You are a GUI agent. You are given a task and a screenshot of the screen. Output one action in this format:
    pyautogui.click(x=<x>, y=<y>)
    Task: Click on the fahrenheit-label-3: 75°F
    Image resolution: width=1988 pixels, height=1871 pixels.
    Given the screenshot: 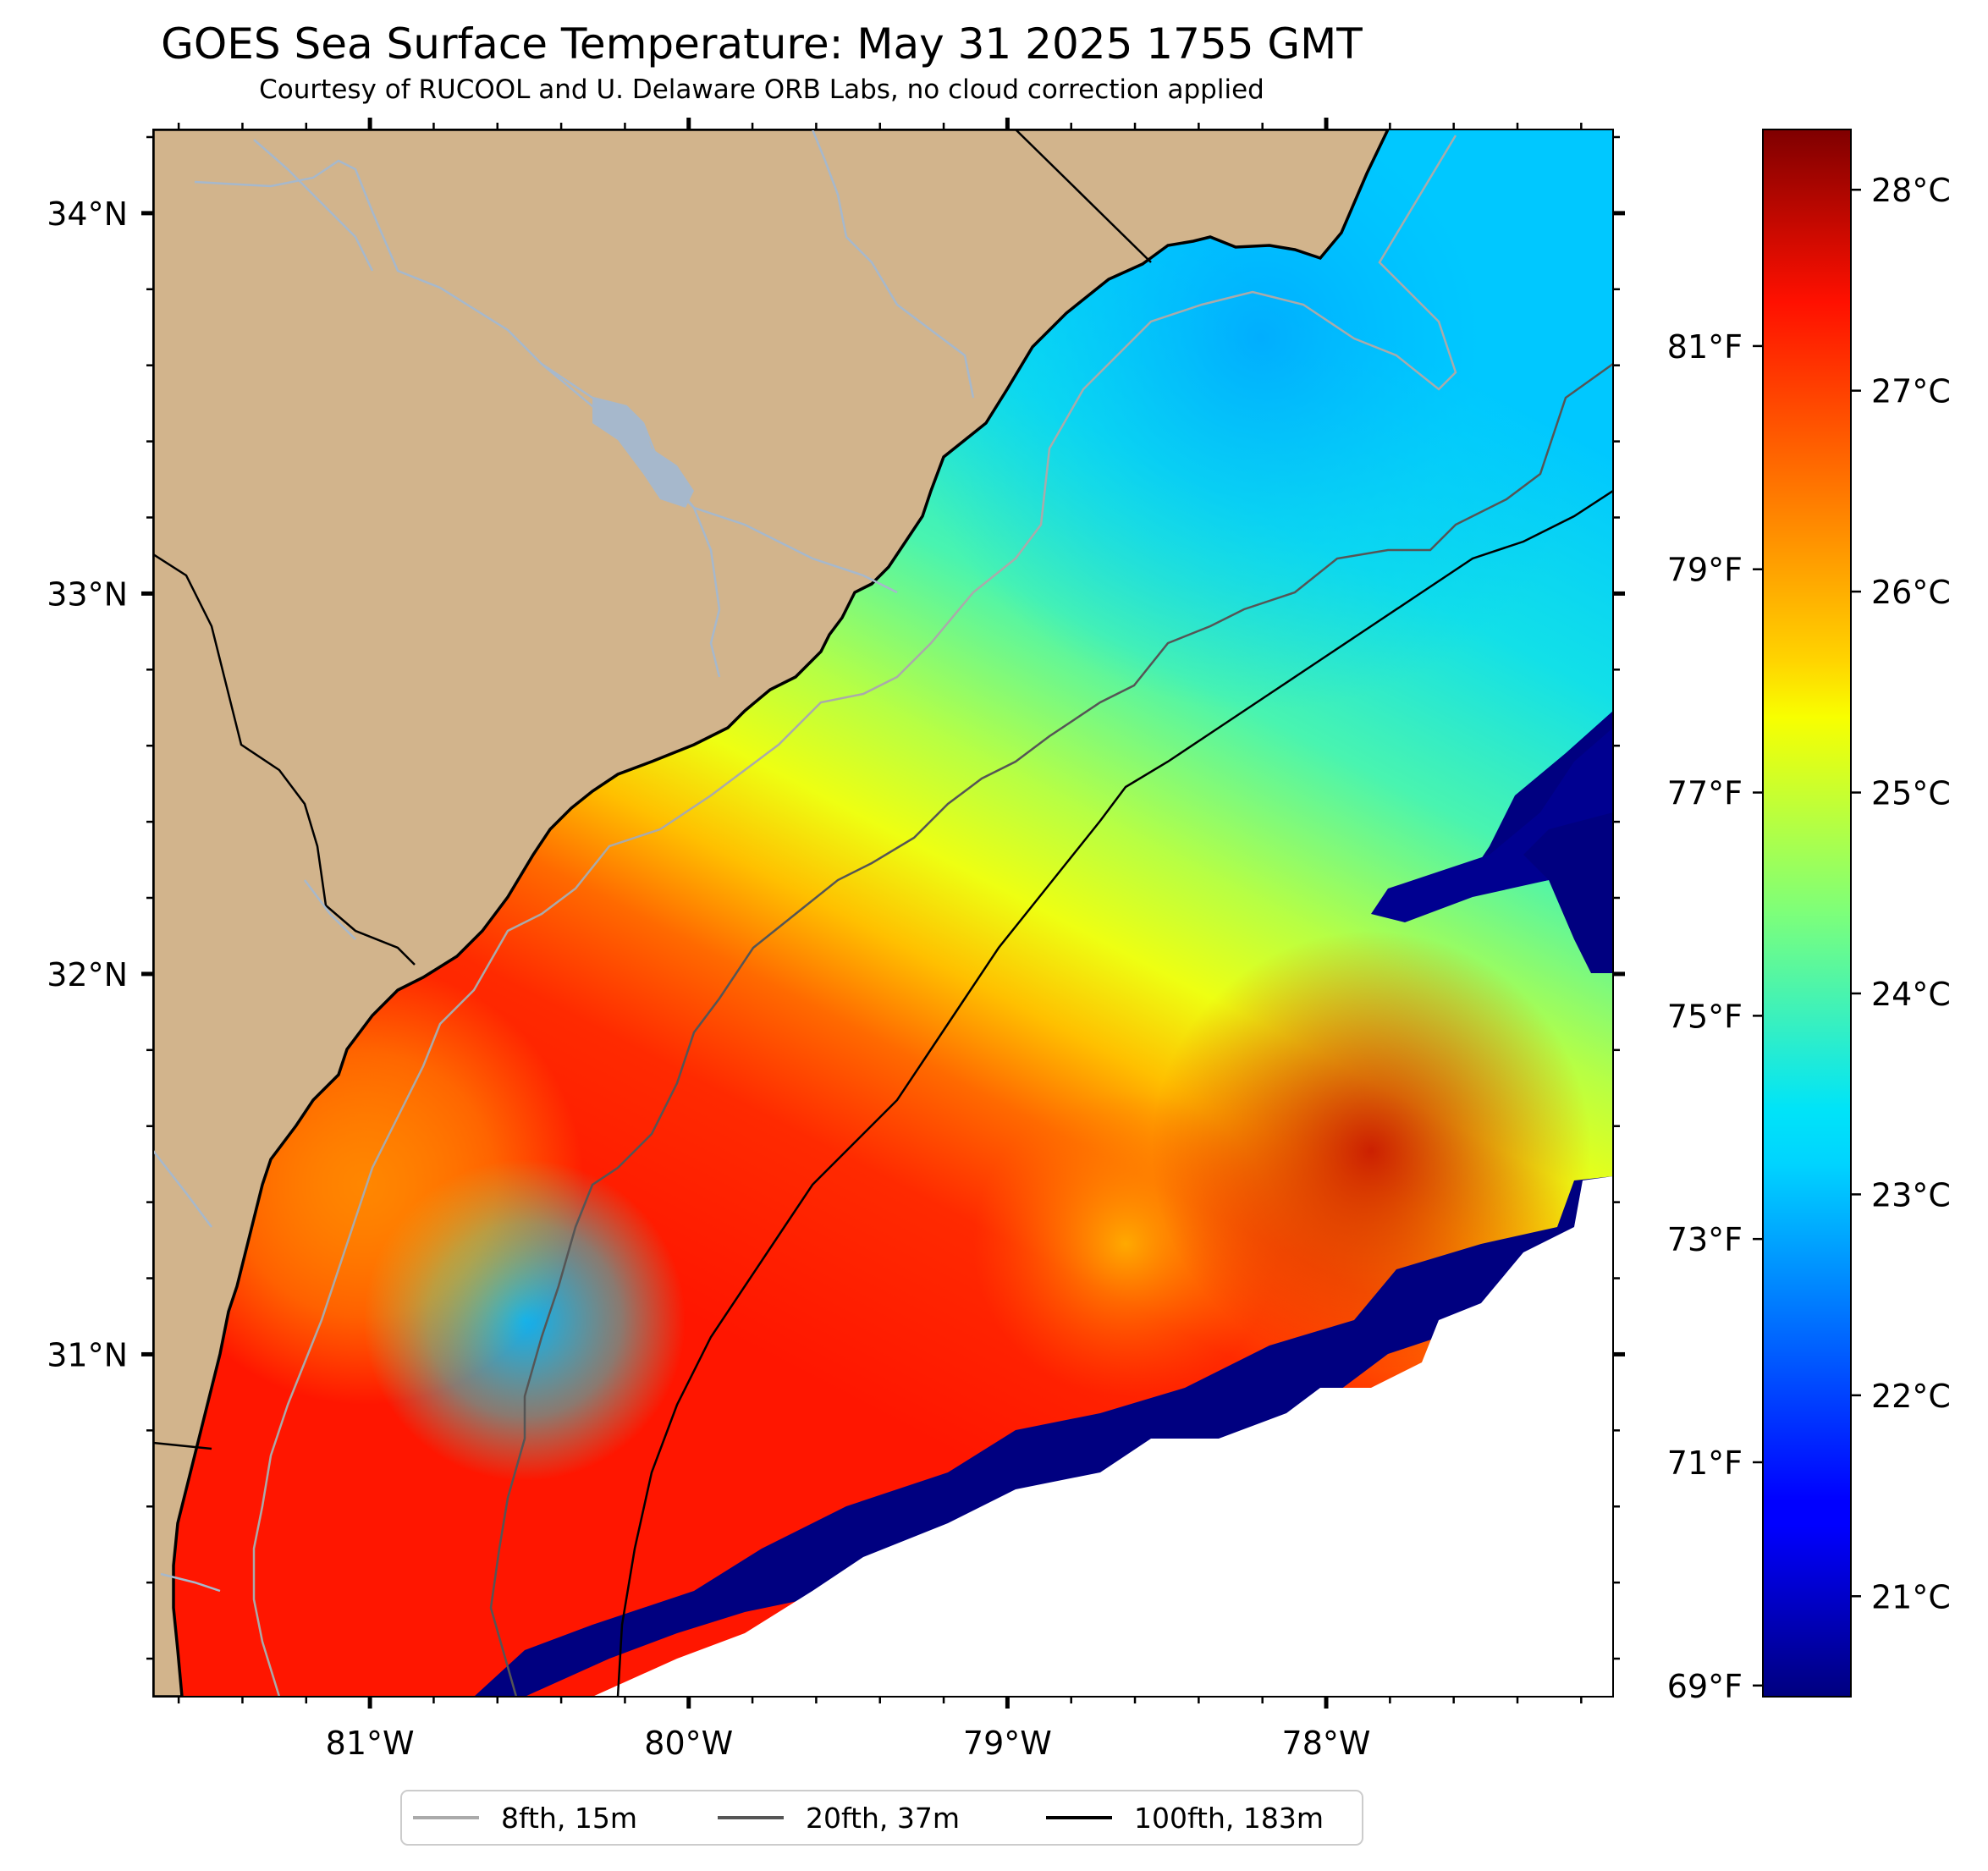 What is the action you would take?
    pyautogui.click(x=1705, y=1016)
    